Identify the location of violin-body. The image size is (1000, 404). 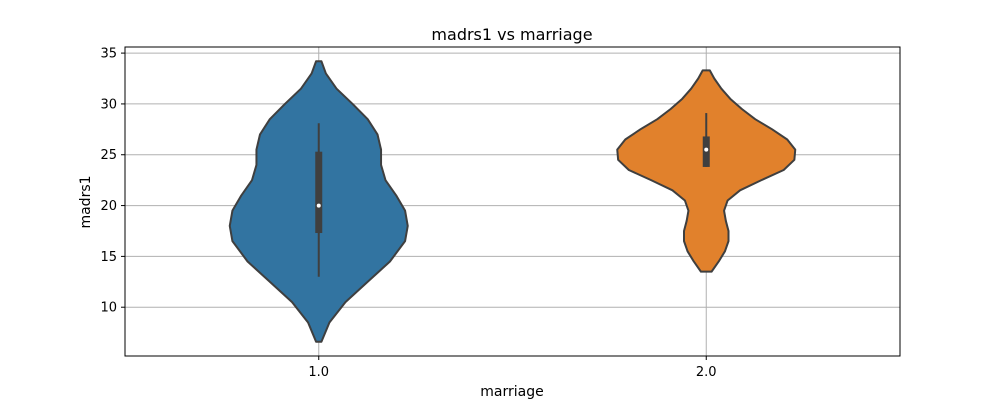
(706, 171).